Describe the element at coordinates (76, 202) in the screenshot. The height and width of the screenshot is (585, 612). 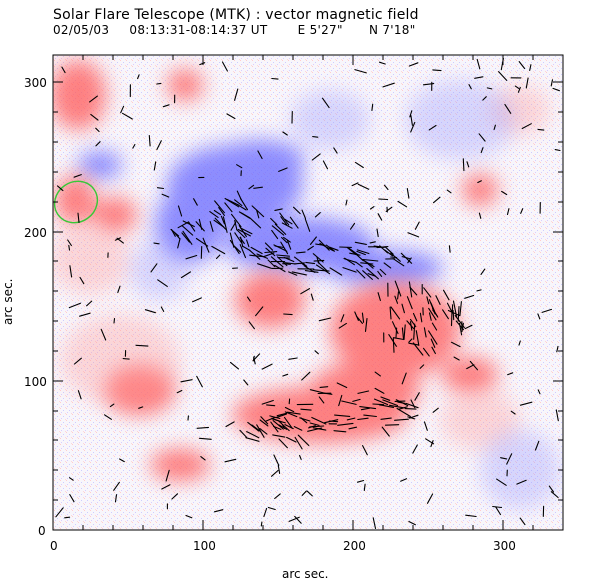
I see `green-contour` at that location.